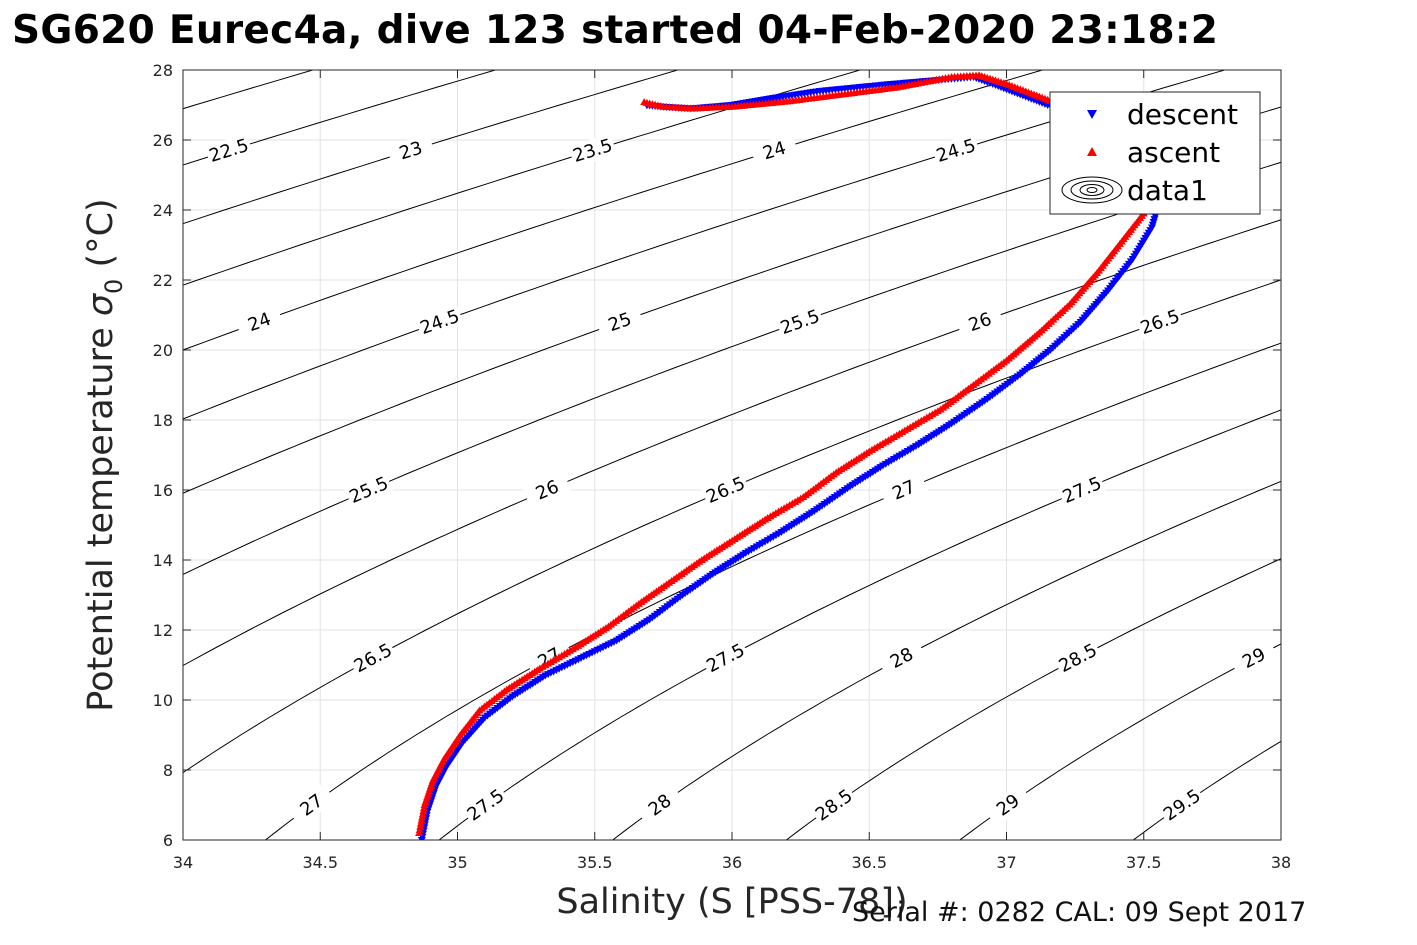 The width and height of the screenshot is (1417, 945). Describe the element at coordinates (163, 70) in the screenshot. I see `y-tick-label: 28` at that location.